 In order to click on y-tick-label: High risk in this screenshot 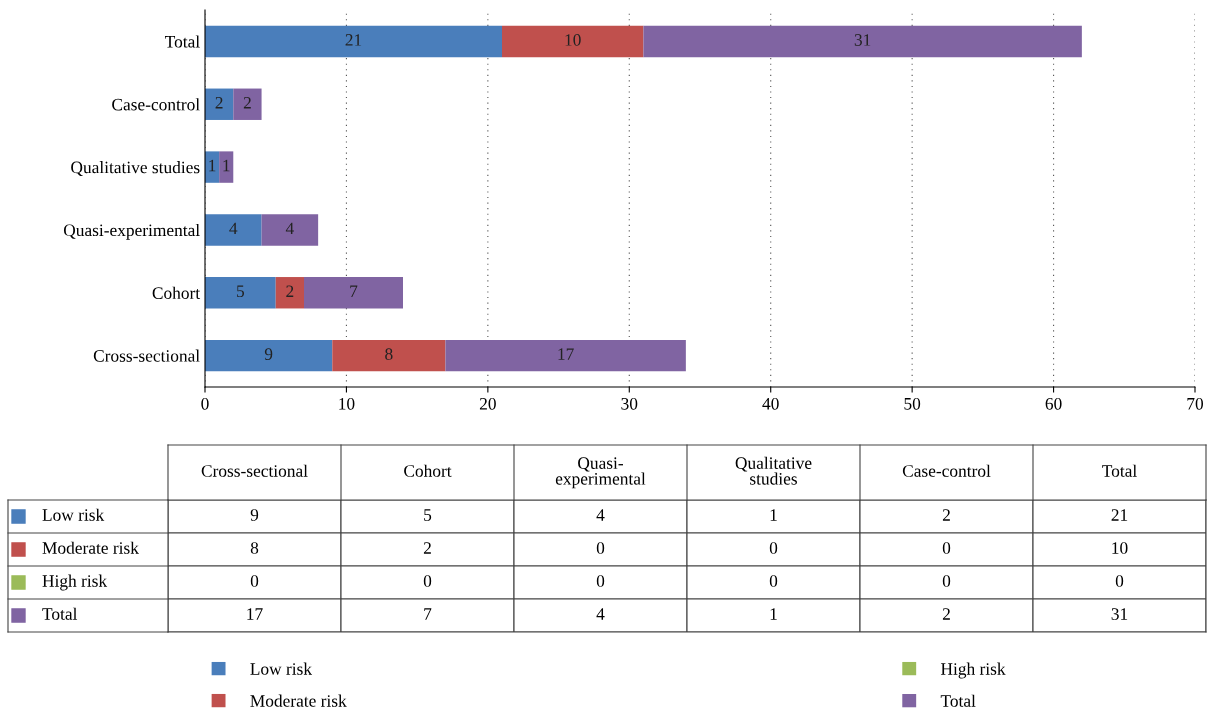, I will do `click(75, 582)`.